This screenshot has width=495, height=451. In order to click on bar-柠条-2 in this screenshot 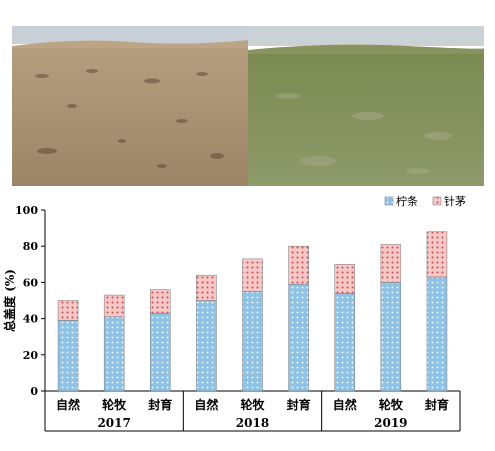, I will do `click(160, 352)`.